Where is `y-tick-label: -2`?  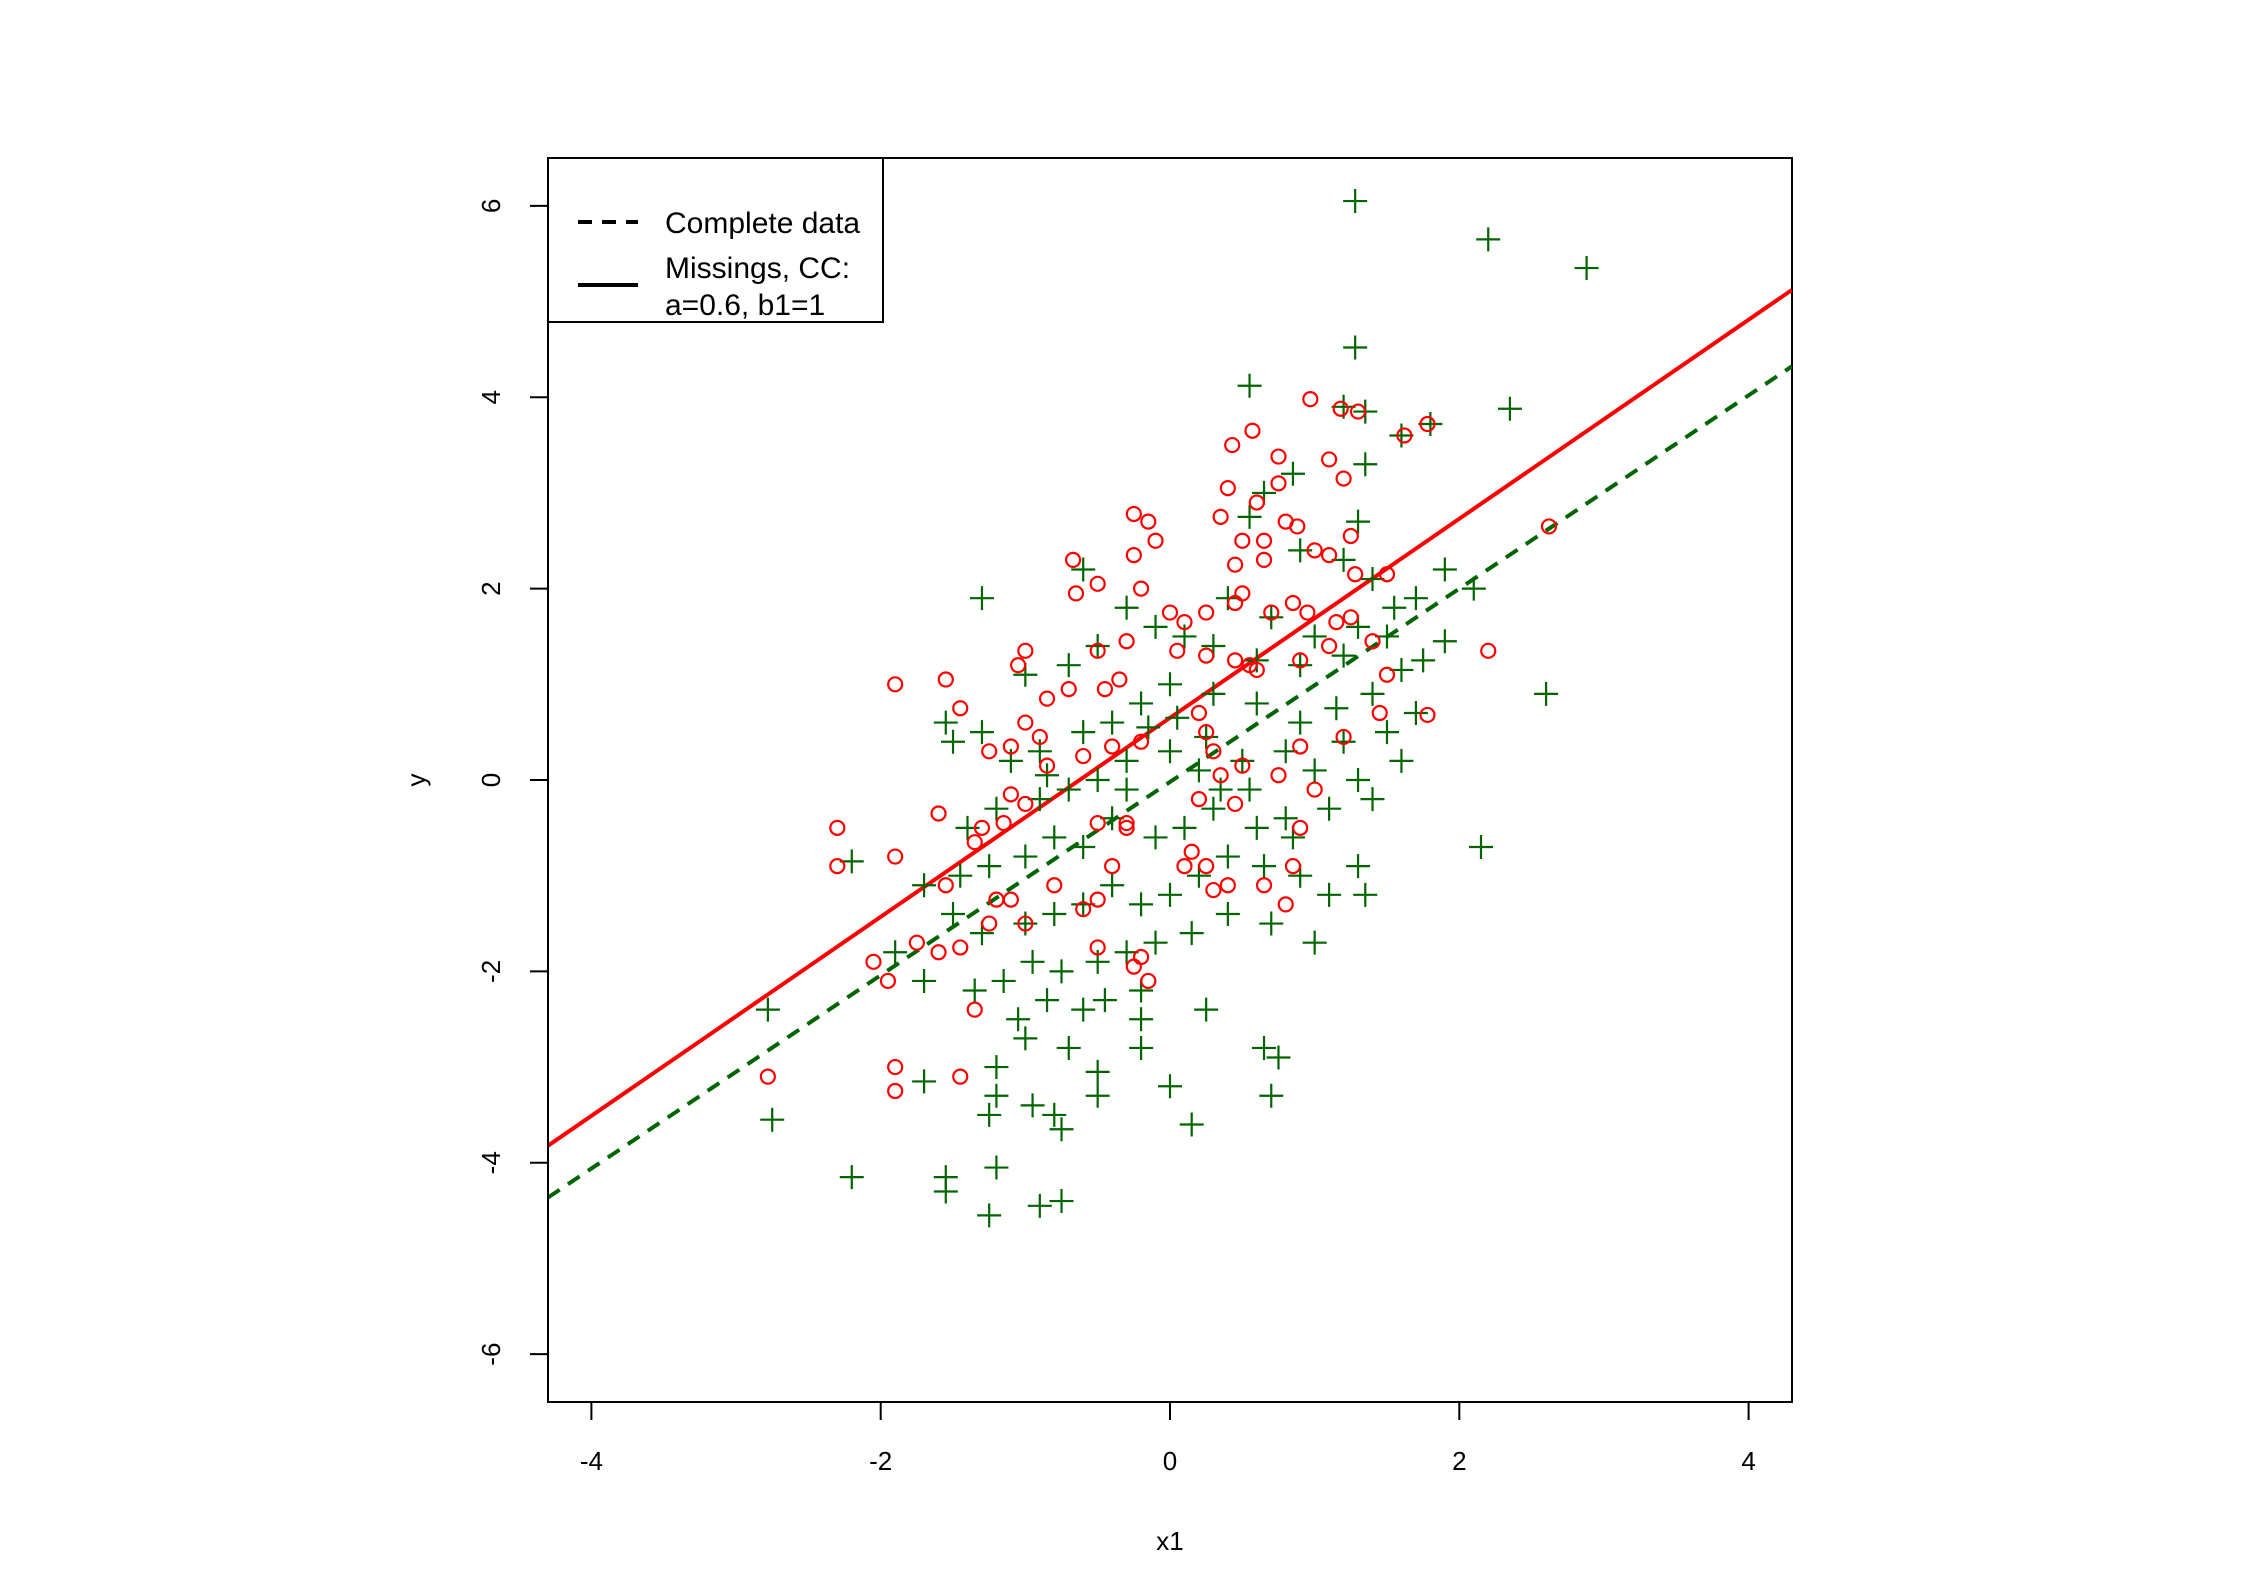 y-tick-label: -2 is located at coordinates (491, 971).